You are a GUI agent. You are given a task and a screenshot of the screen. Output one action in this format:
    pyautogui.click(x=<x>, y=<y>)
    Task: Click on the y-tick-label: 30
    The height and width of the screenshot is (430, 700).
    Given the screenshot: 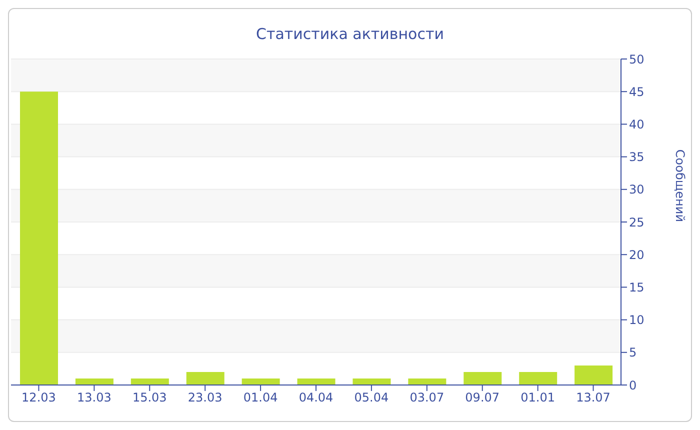 What is the action you would take?
    pyautogui.click(x=636, y=189)
    